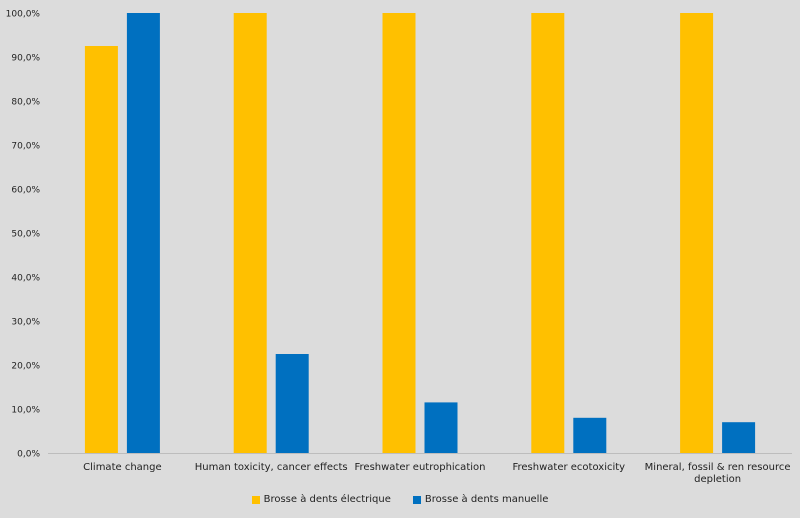 Image resolution: width=800 pixels, height=518 pixels. I want to click on x-tick-label: depletion, so click(717, 479).